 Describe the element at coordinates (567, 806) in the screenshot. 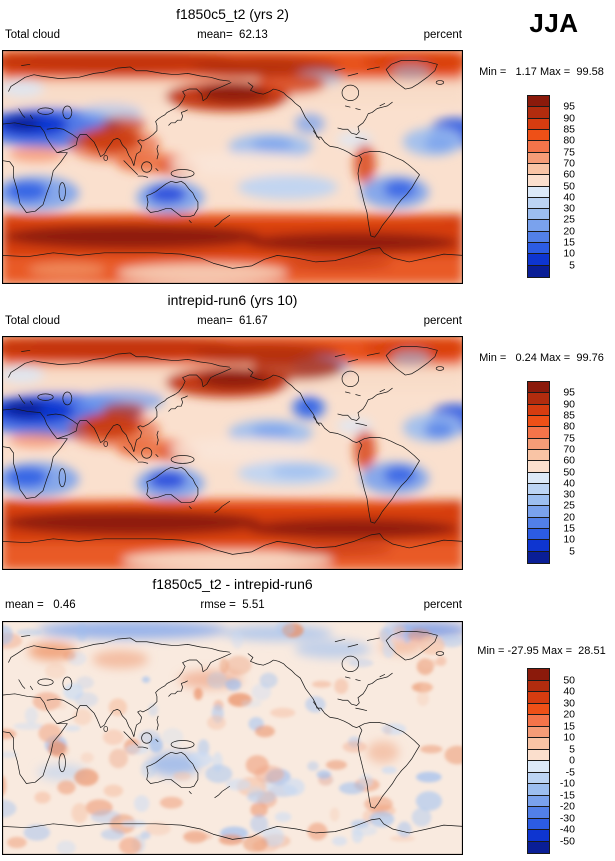

I see `colorbar-tick-label: -20` at that location.